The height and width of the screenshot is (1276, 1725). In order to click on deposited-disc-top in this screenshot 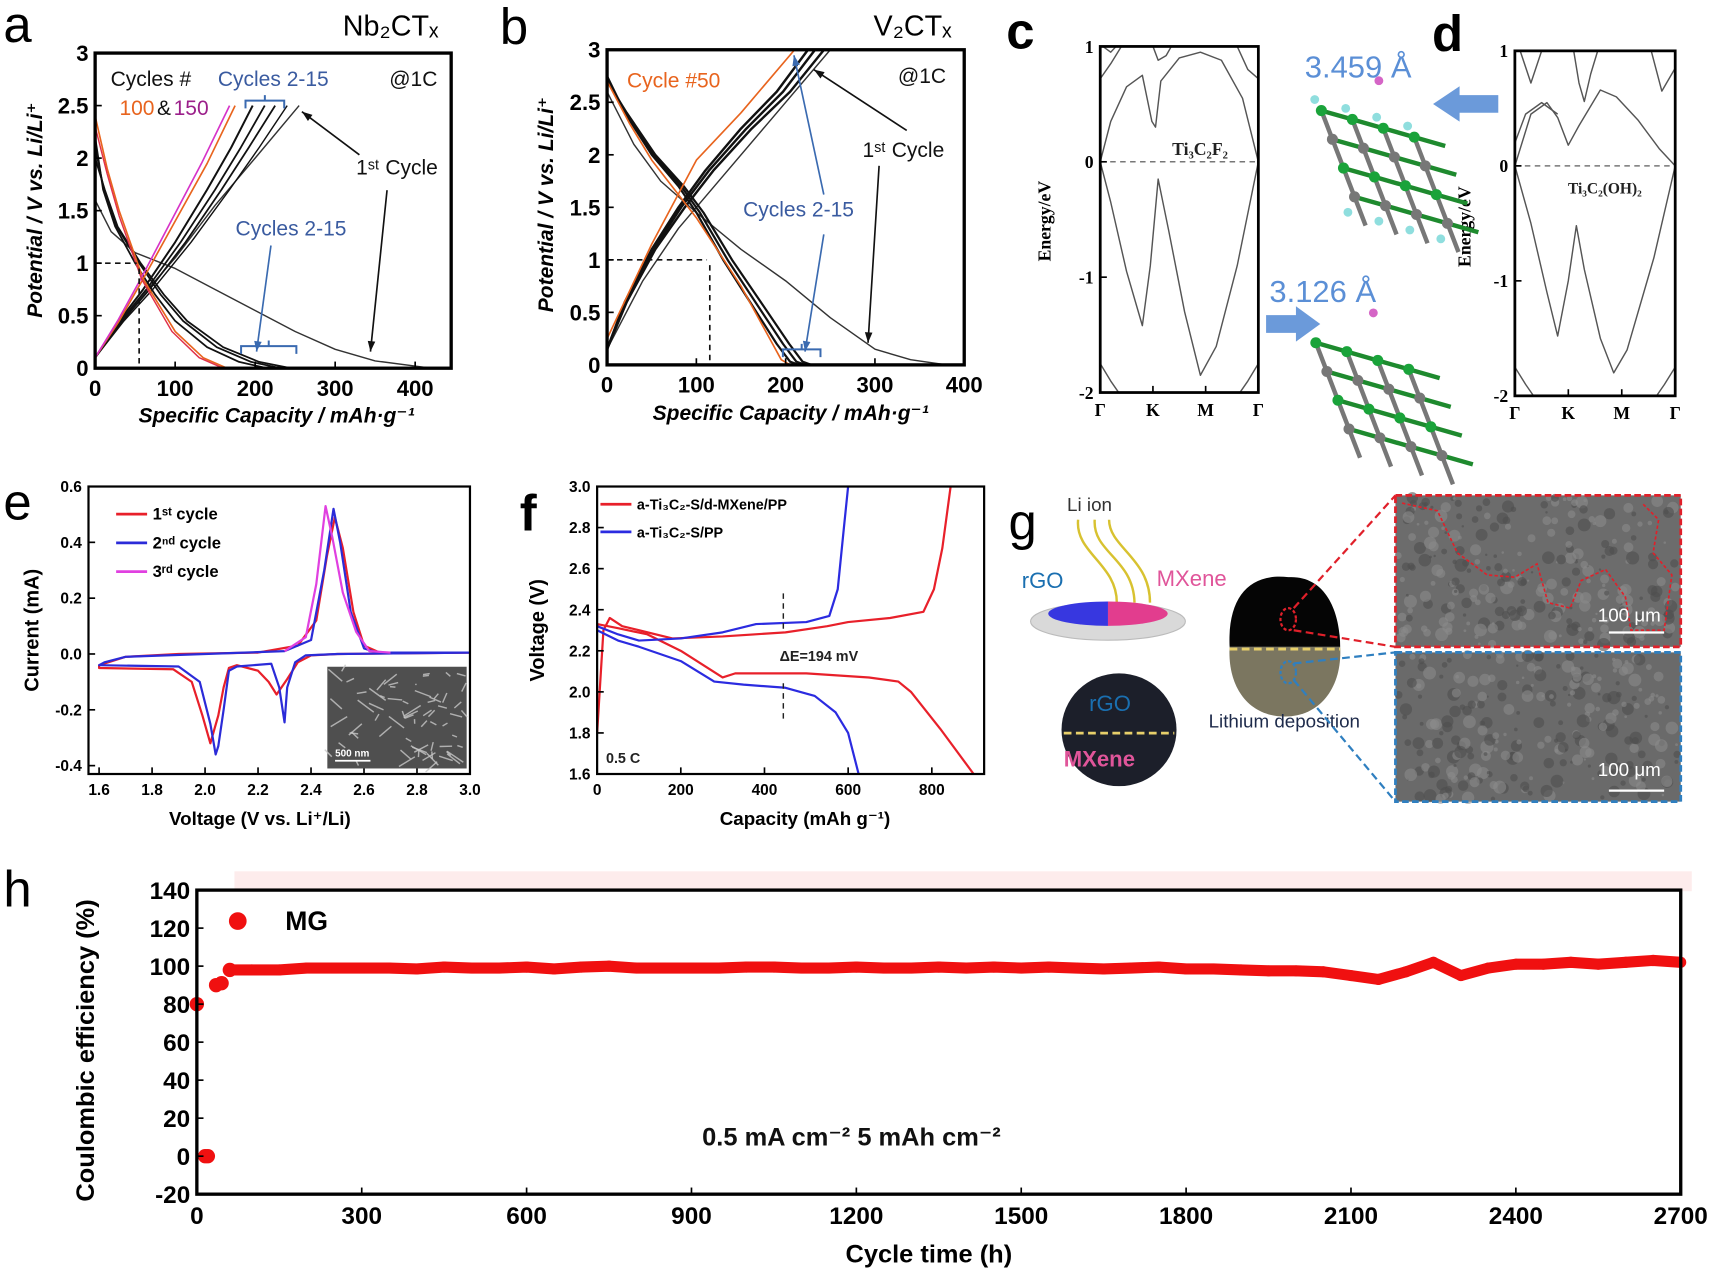, I will do `click(1285, 611)`.